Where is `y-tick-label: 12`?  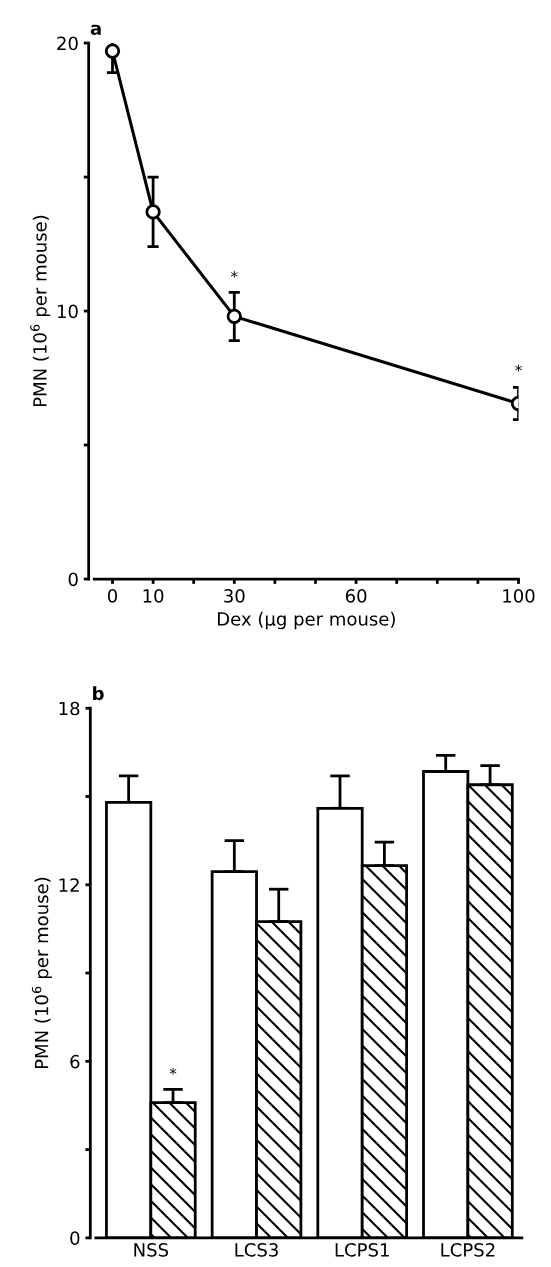
y-tick-label: 12 is located at coordinates (69, 885).